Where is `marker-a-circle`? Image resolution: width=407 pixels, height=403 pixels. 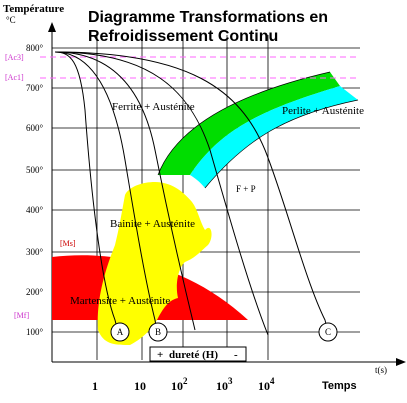
marker-a-circle is located at coordinates (120, 332).